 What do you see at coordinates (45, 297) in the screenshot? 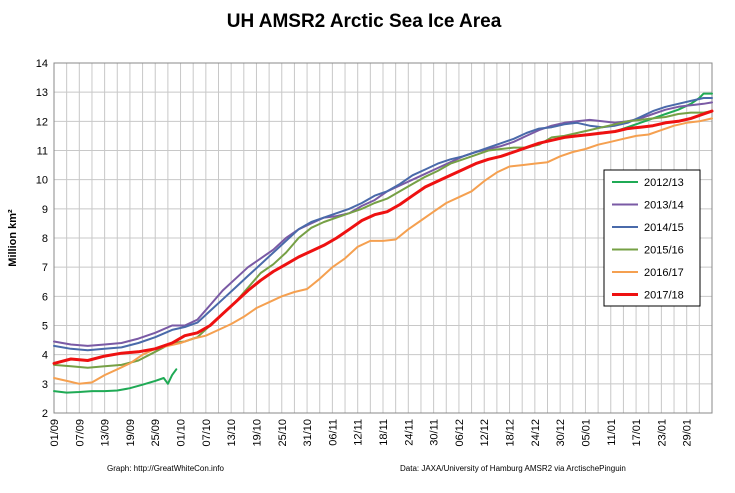
I see `y-tick-label: 6` at bounding box center [45, 297].